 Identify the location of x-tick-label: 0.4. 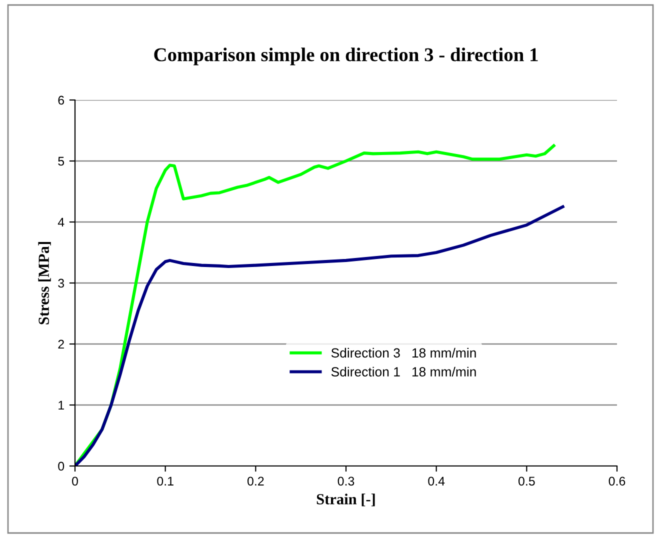
(436, 481).